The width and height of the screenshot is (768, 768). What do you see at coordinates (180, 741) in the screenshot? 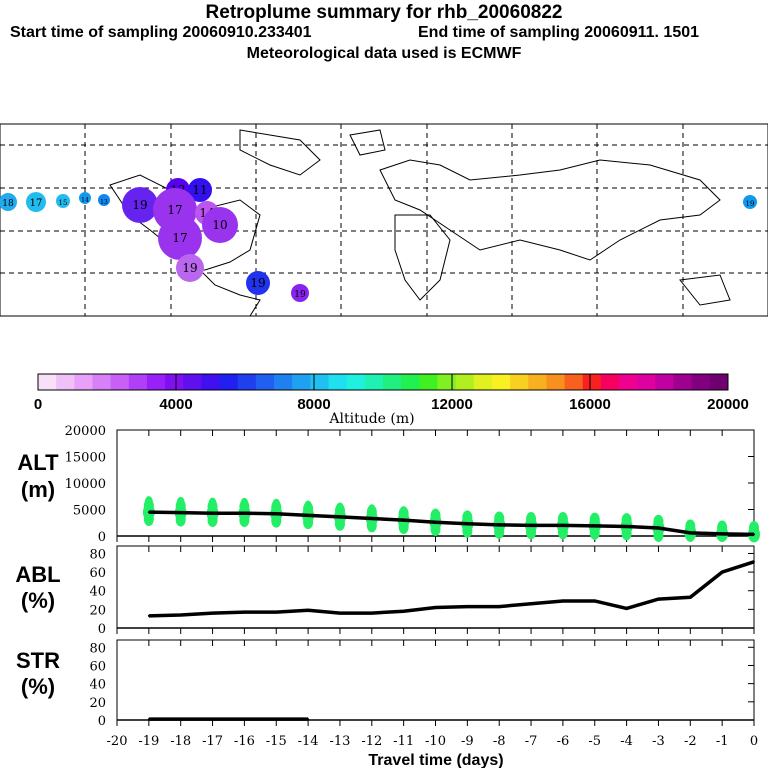
I see `x-tick-label: -18` at bounding box center [180, 741].